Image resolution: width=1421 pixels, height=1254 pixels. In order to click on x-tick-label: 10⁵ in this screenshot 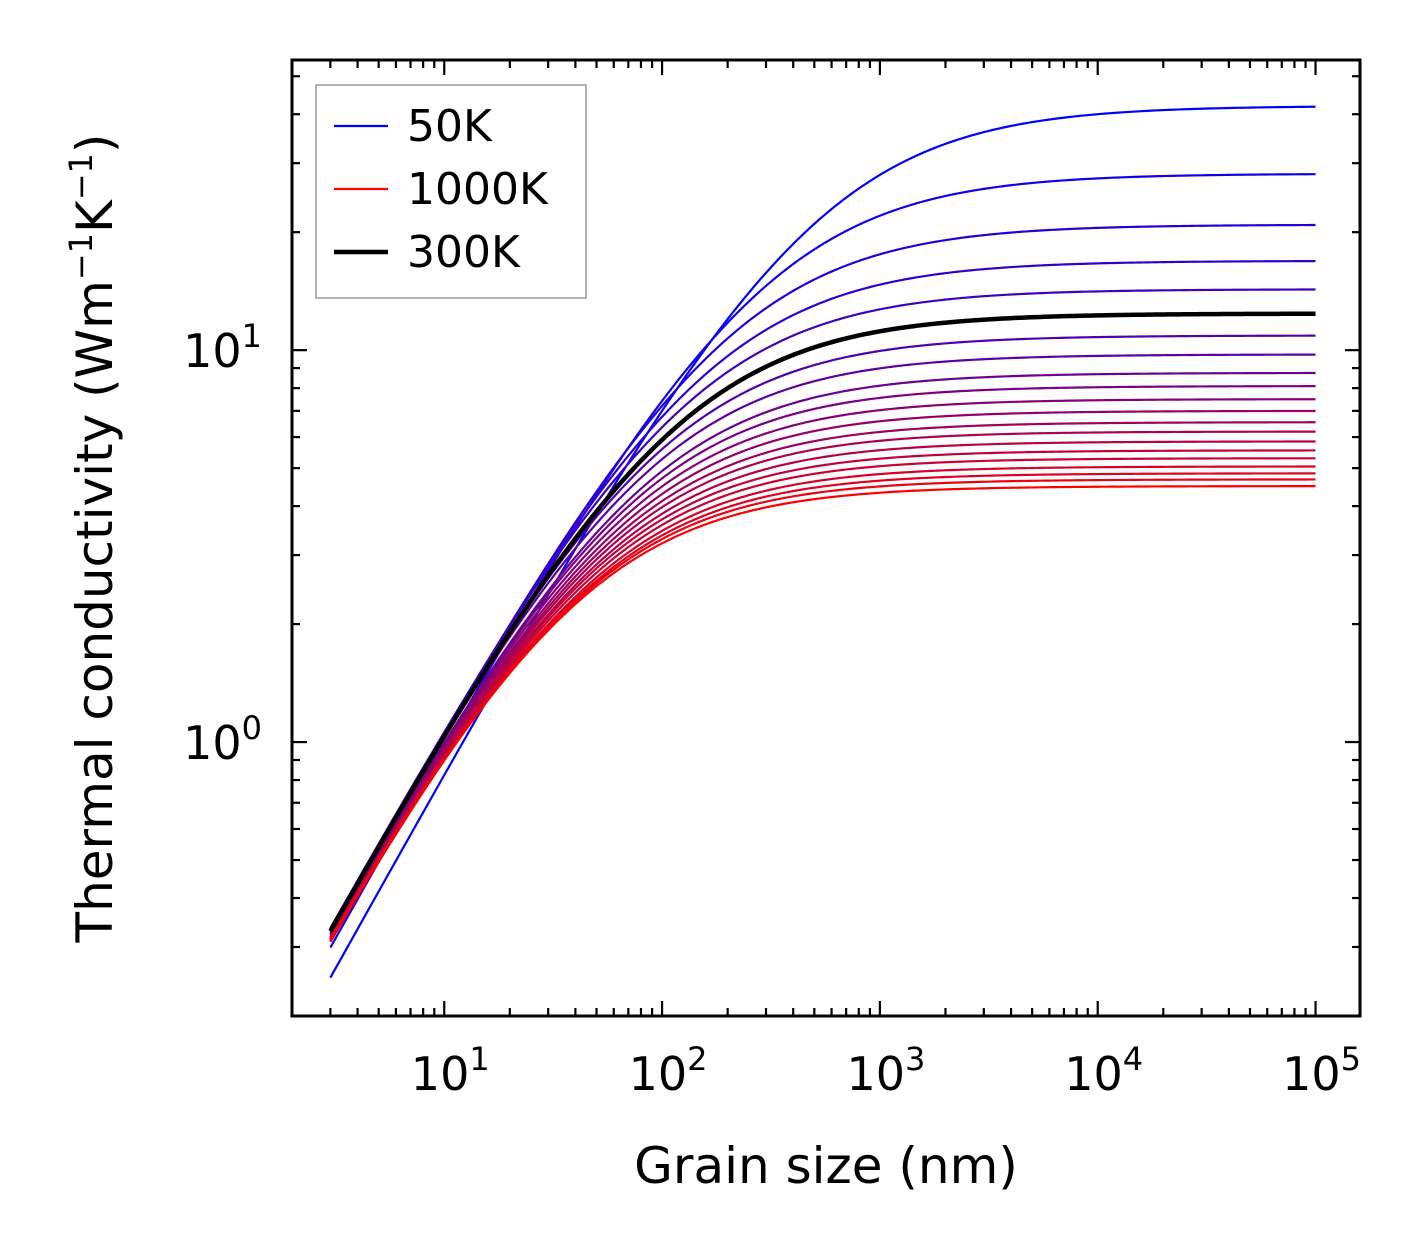, I will do `click(1321, 1070)`.